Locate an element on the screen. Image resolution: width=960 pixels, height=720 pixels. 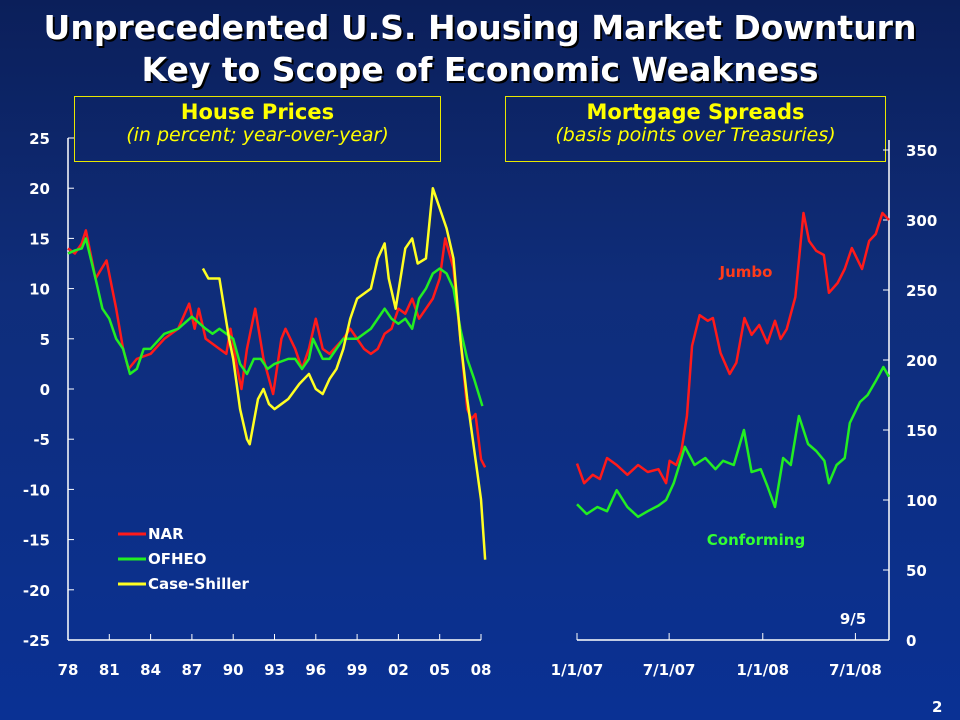
right-y-tick-label: 0 is located at coordinates (911, 641).